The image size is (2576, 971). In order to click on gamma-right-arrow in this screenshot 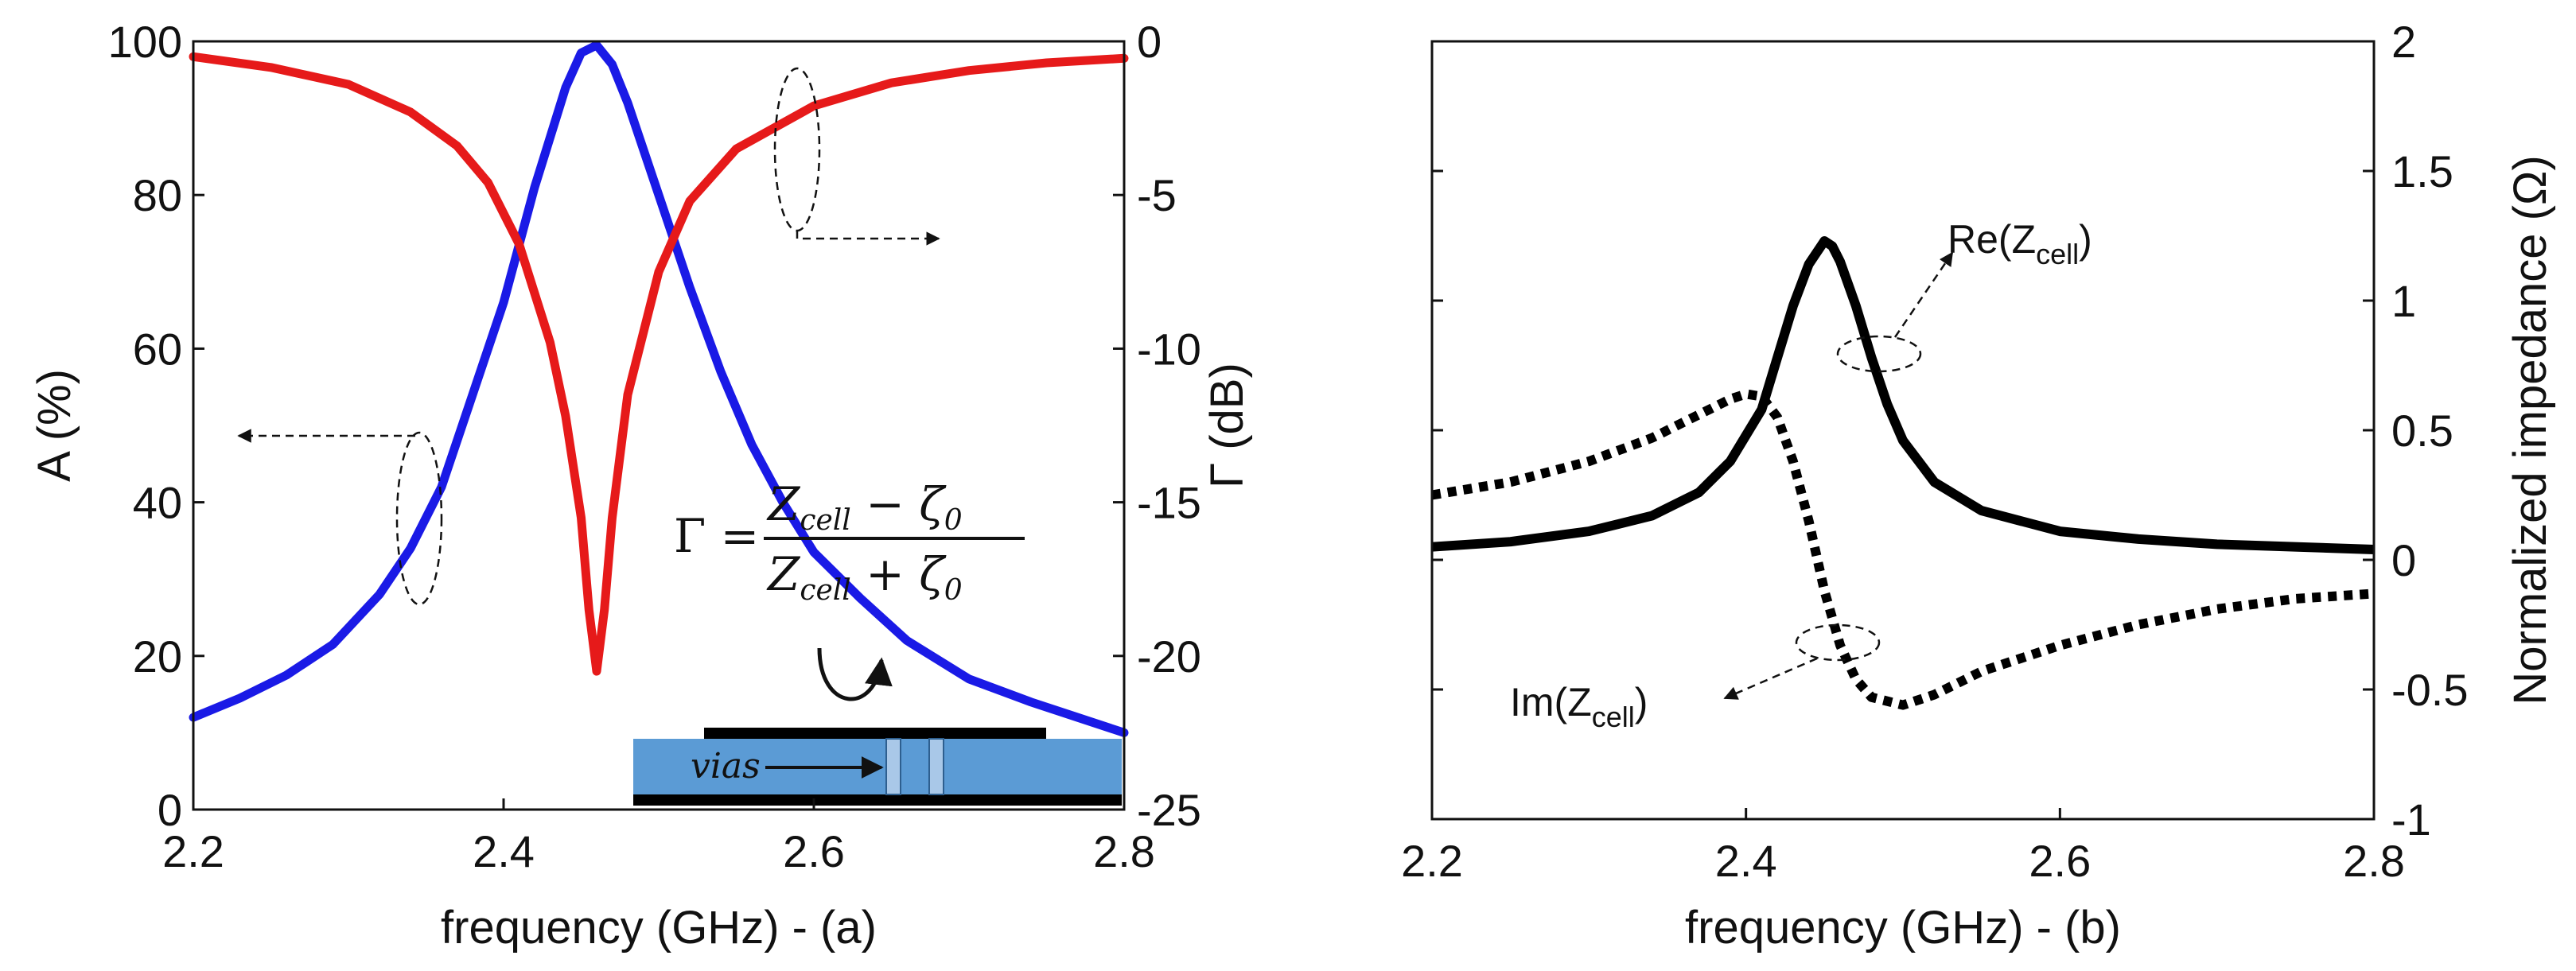, I will do `click(868, 239)`.